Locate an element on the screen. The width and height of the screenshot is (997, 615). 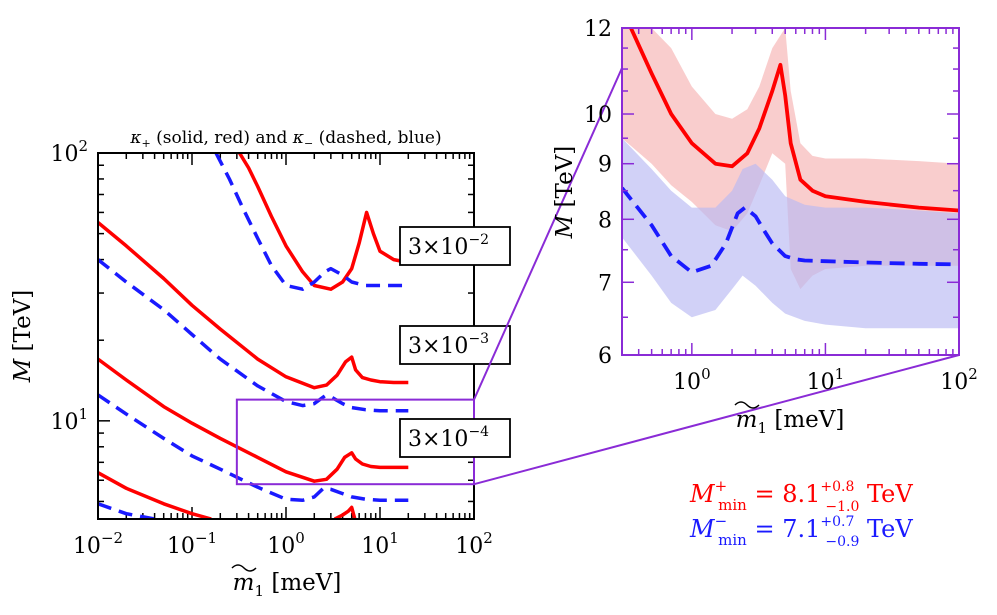
inset-y-tick-label: 12 is located at coordinates (598, 29).